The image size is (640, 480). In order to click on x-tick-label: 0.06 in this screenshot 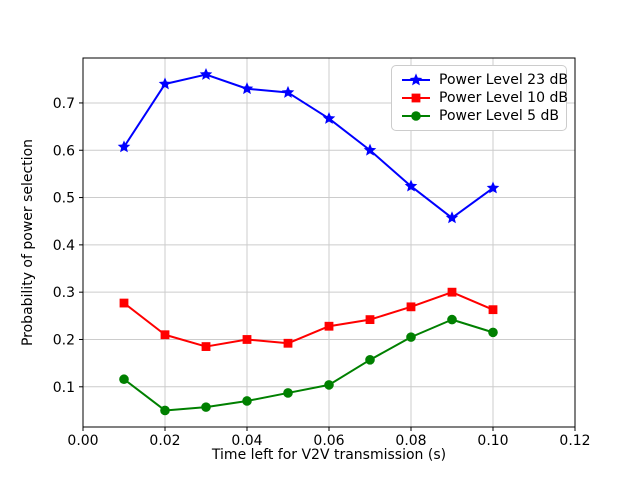, I will do `click(328, 441)`.